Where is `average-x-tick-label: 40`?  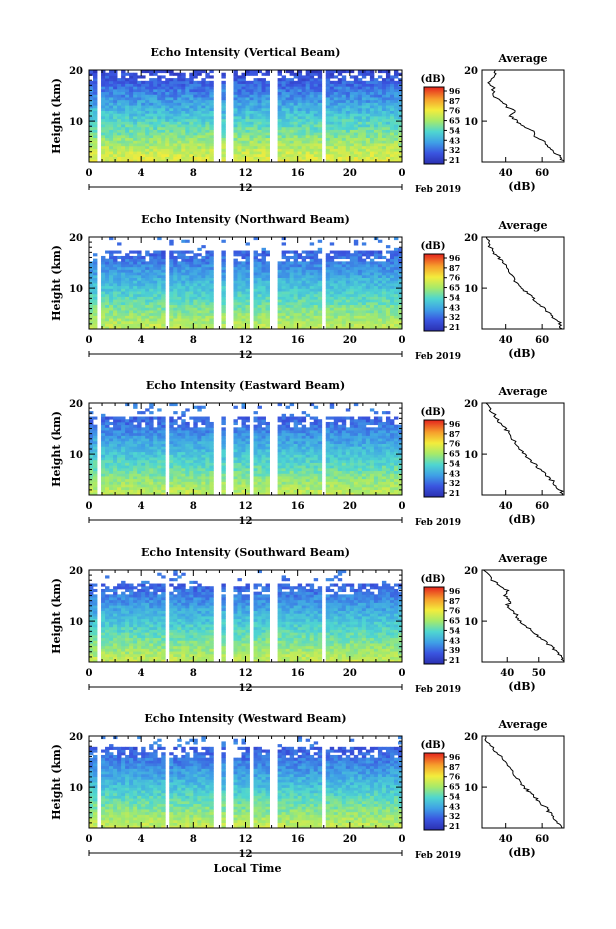 average-x-tick-label: 40 is located at coordinates (506, 340).